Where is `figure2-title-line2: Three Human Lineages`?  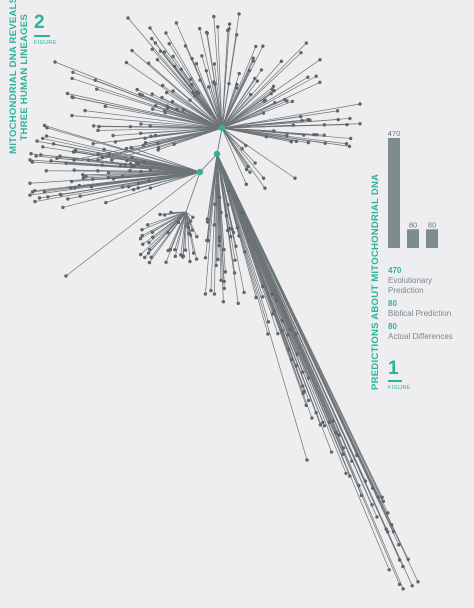
figure2-title-line2: Three Human Lineages is located at coordinates (24, 77).